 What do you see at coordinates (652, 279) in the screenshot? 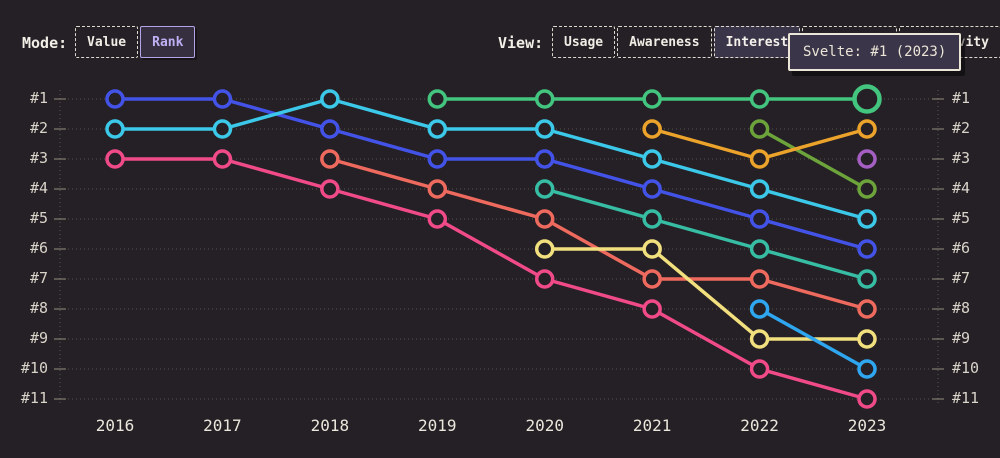
I see `point-red-2021` at bounding box center [652, 279].